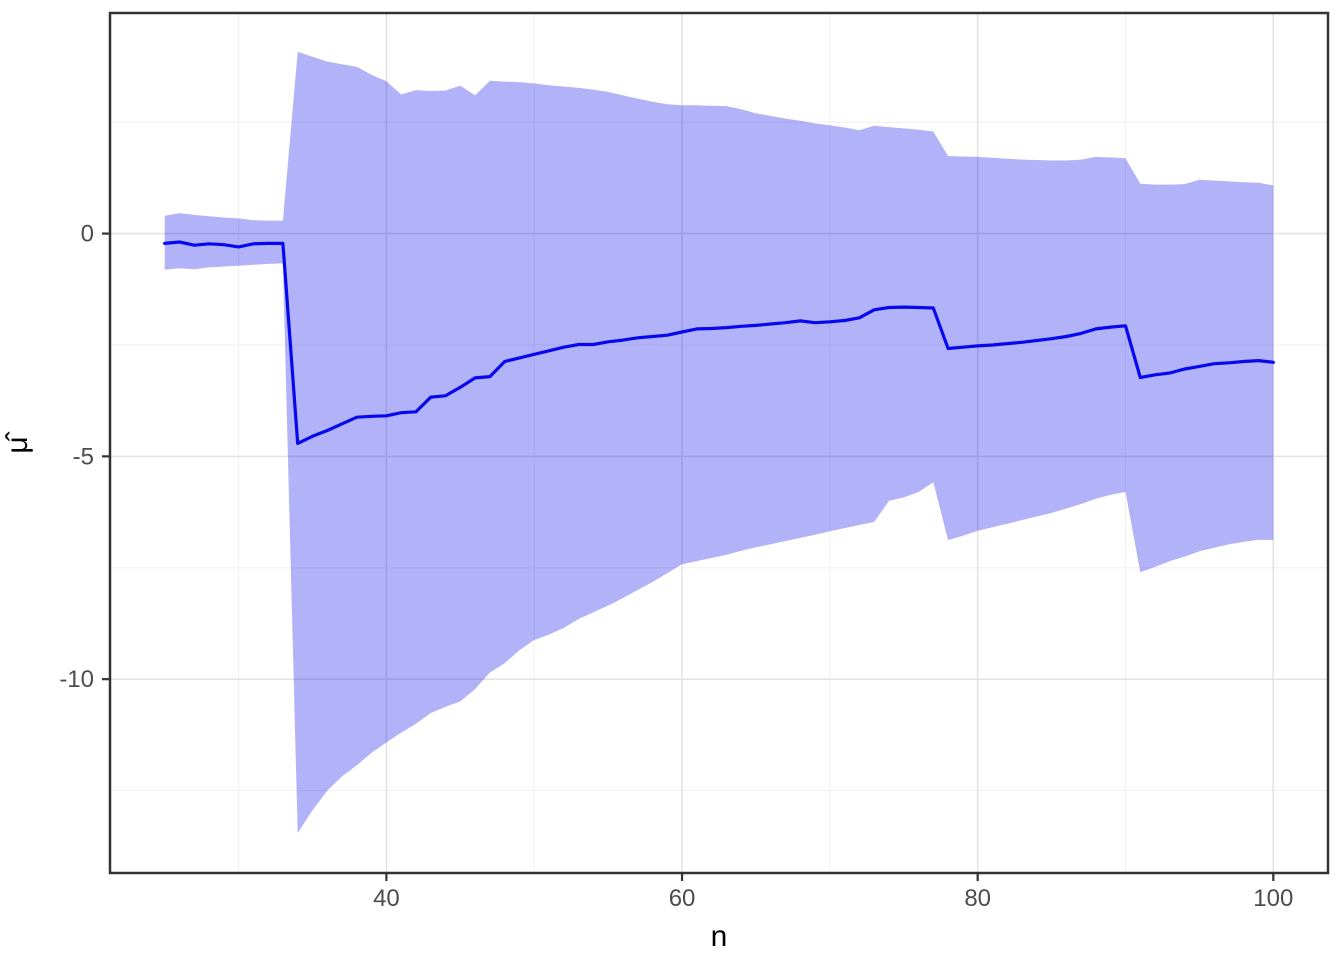 The width and height of the screenshot is (1344, 960). Describe the element at coordinates (87, 234) in the screenshot. I see `y-tick-label: 0` at that location.